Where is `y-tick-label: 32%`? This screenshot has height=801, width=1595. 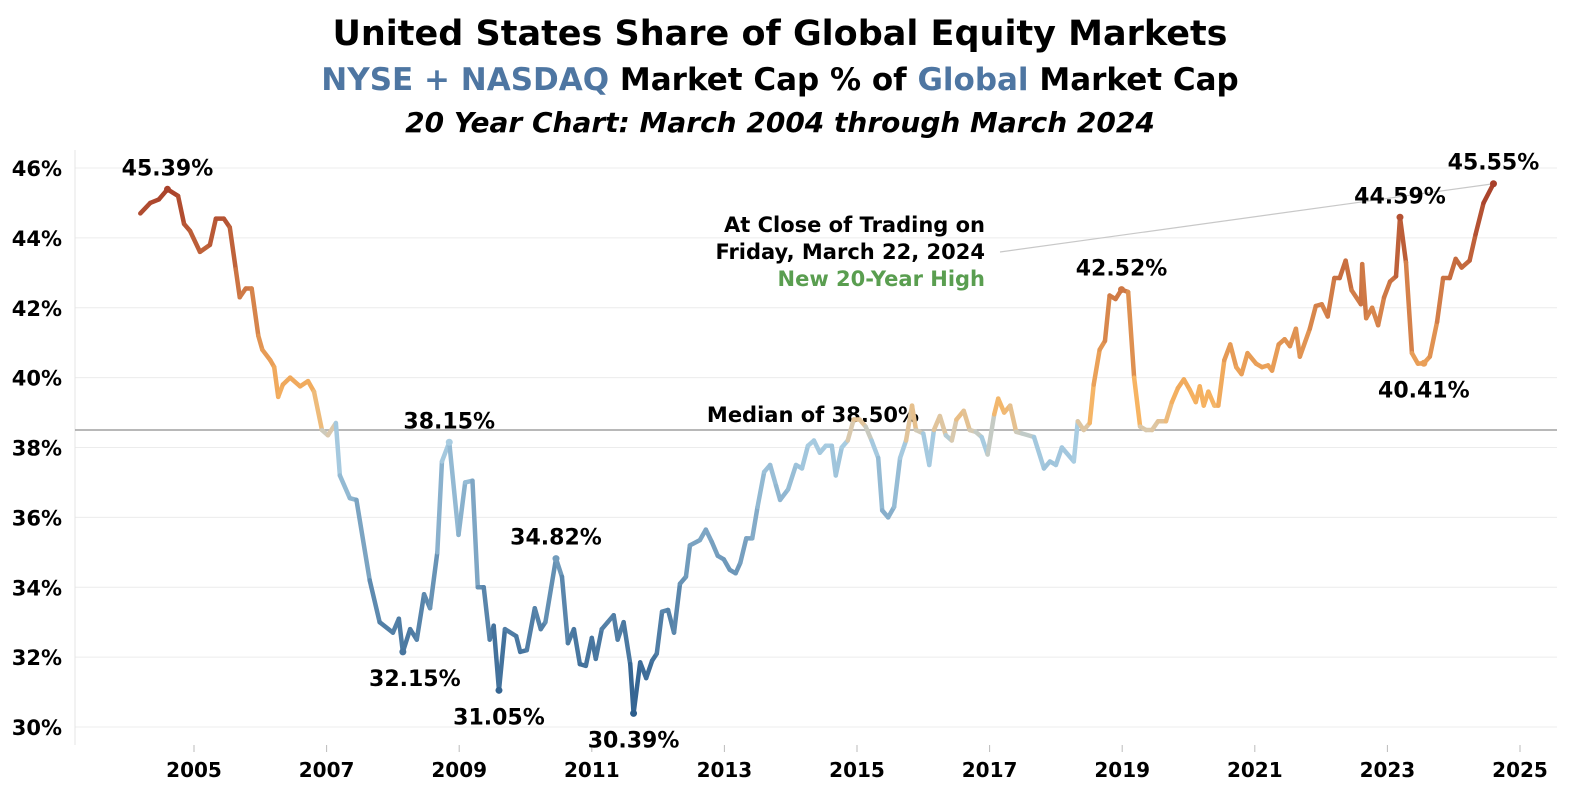
y-tick-label: 32% is located at coordinates (37, 658).